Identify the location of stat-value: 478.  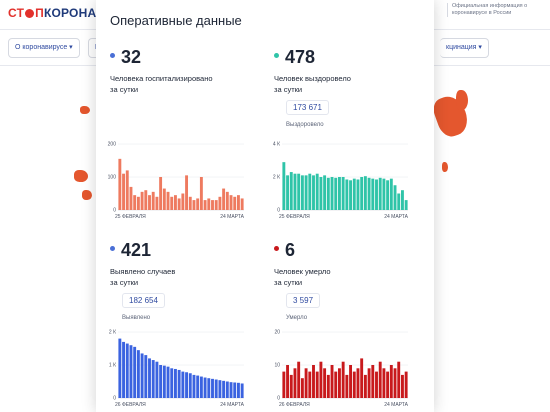
(300, 57).